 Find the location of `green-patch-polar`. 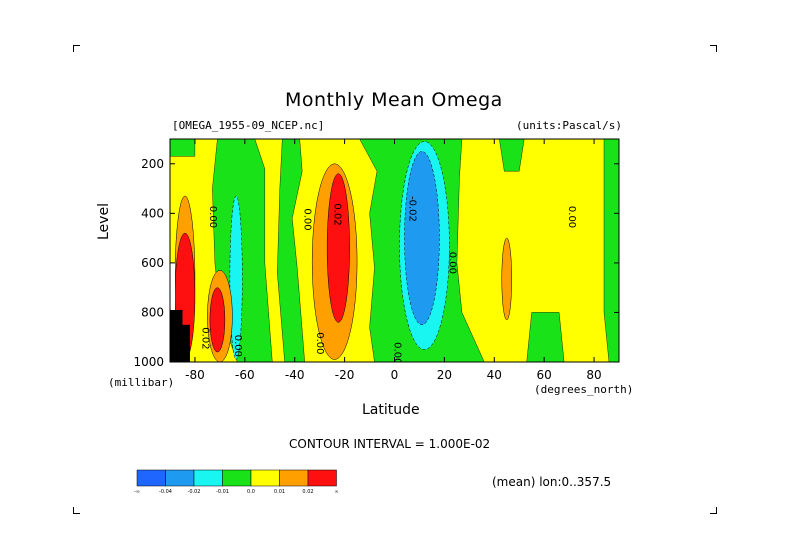

green-patch-polar is located at coordinates (183, 148).